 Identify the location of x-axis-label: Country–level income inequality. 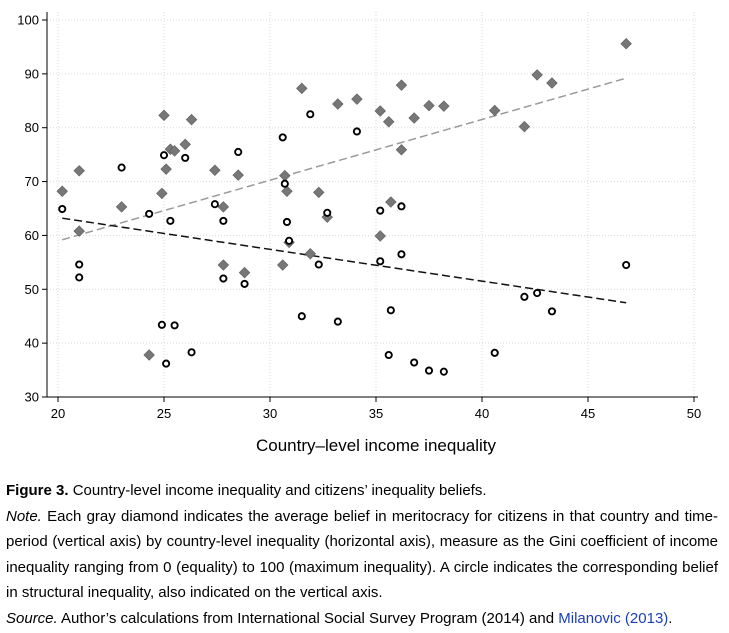
(376, 445).